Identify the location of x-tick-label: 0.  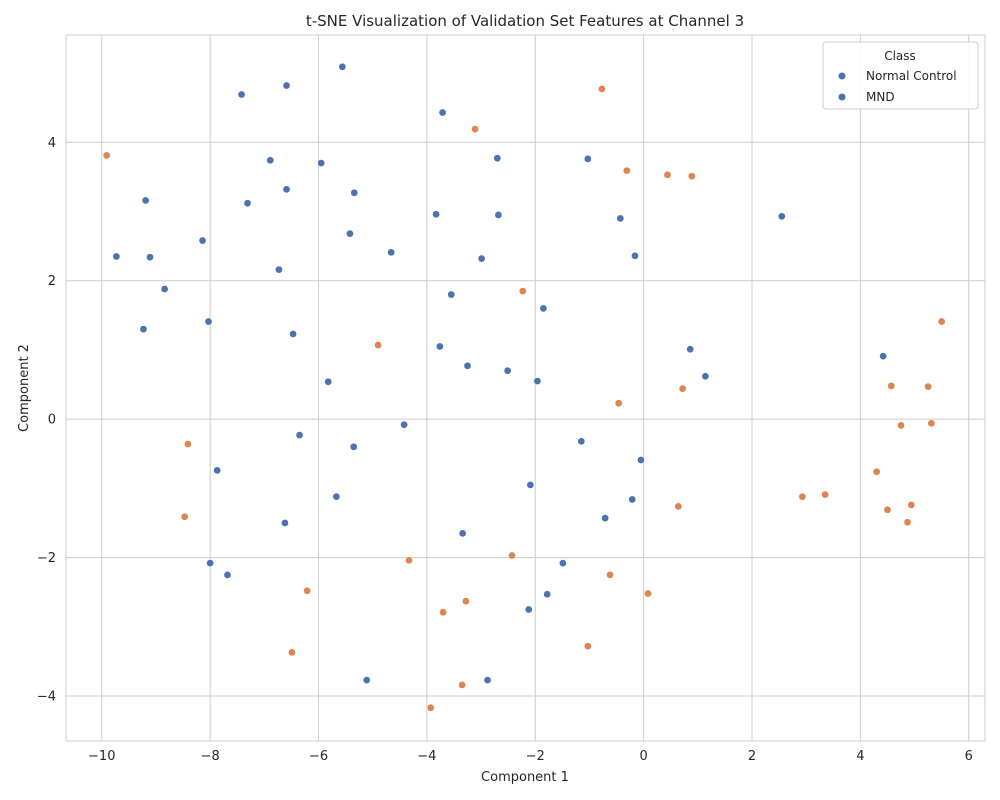
(643, 756).